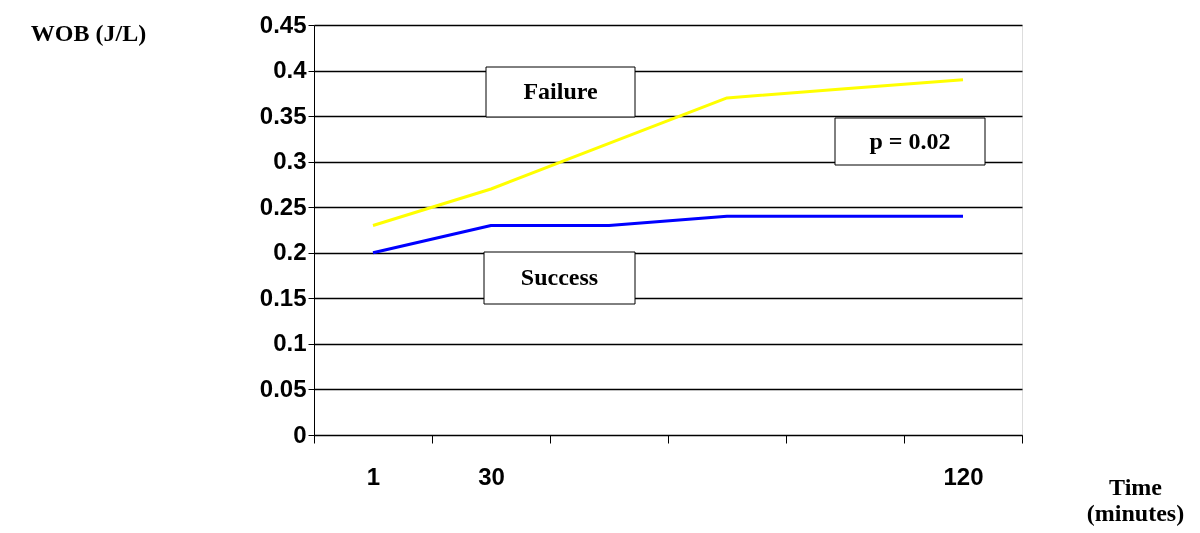  I want to click on y-tick-label: 0.15, so click(283, 297).